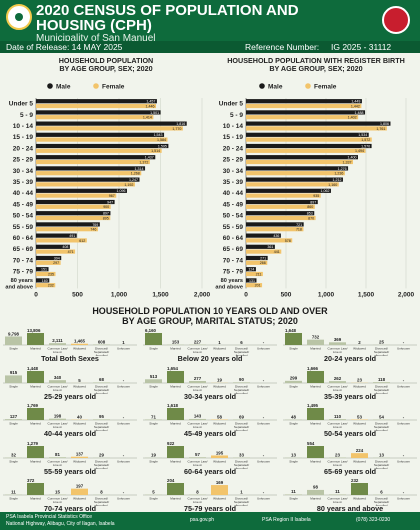 The height and width of the screenshot is (530, 420). I want to click on data-label-female: 895, so click(106, 218).